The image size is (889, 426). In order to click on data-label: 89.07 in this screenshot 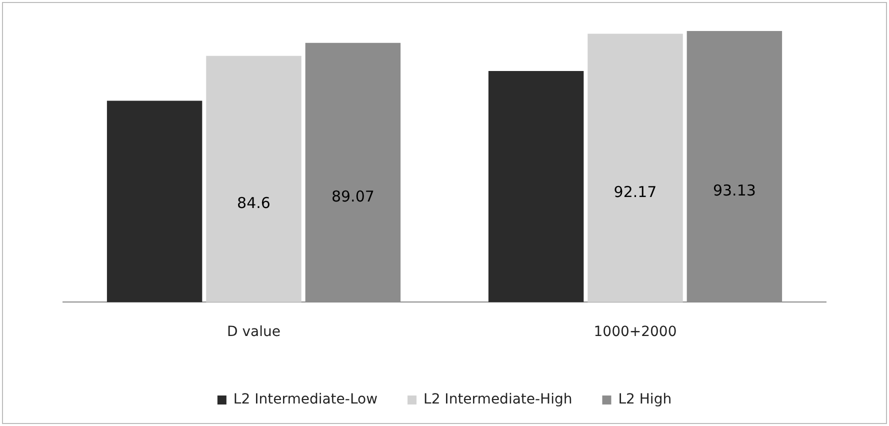, I will do `click(352, 196)`.